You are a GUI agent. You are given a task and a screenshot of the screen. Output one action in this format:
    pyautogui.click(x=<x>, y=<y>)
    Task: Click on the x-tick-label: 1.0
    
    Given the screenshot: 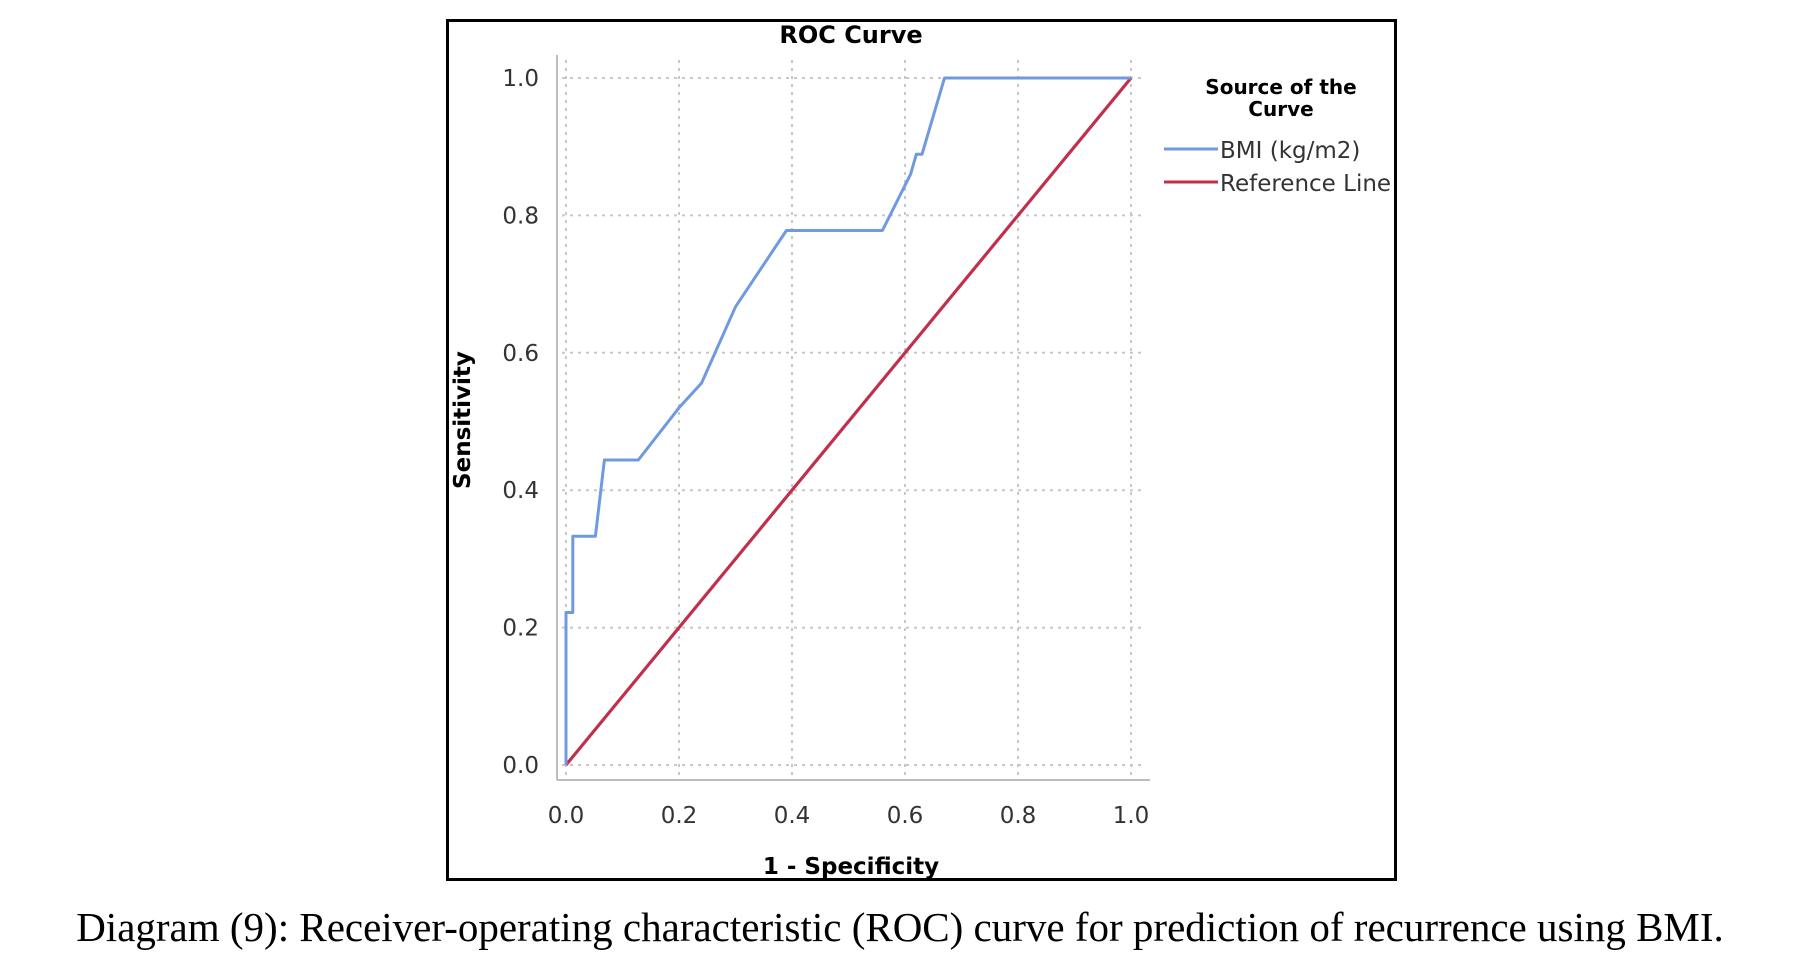 What is the action you would take?
    pyautogui.click(x=1131, y=816)
    